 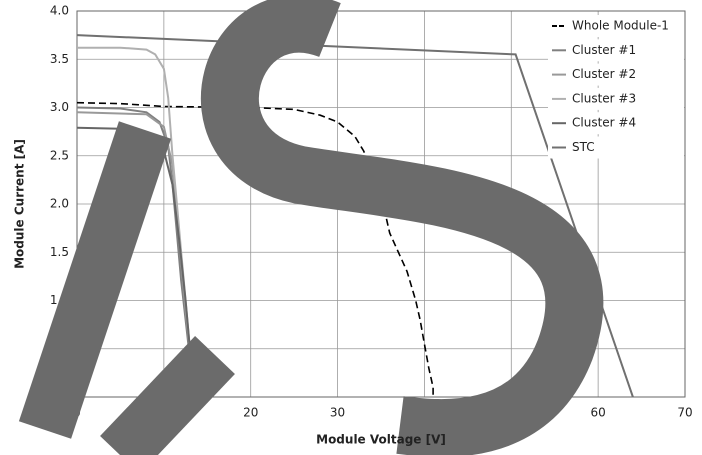 I want to click on x-tick-label: 60, so click(x=598, y=413).